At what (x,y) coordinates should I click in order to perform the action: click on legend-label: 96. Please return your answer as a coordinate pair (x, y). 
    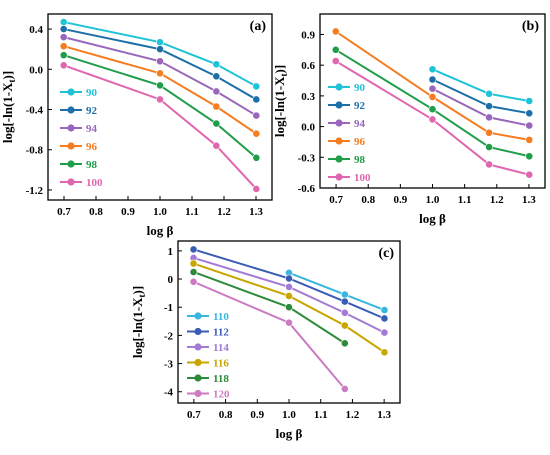
    Looking at the image, I should click on (360, 142).